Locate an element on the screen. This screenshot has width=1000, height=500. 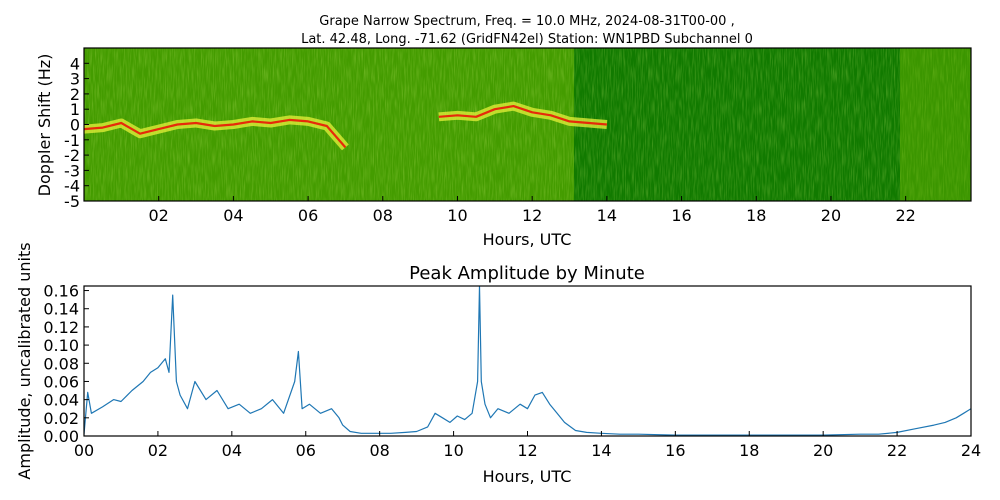
amplitude-x-tick-label: 04 is located at coordinates (232, 450).